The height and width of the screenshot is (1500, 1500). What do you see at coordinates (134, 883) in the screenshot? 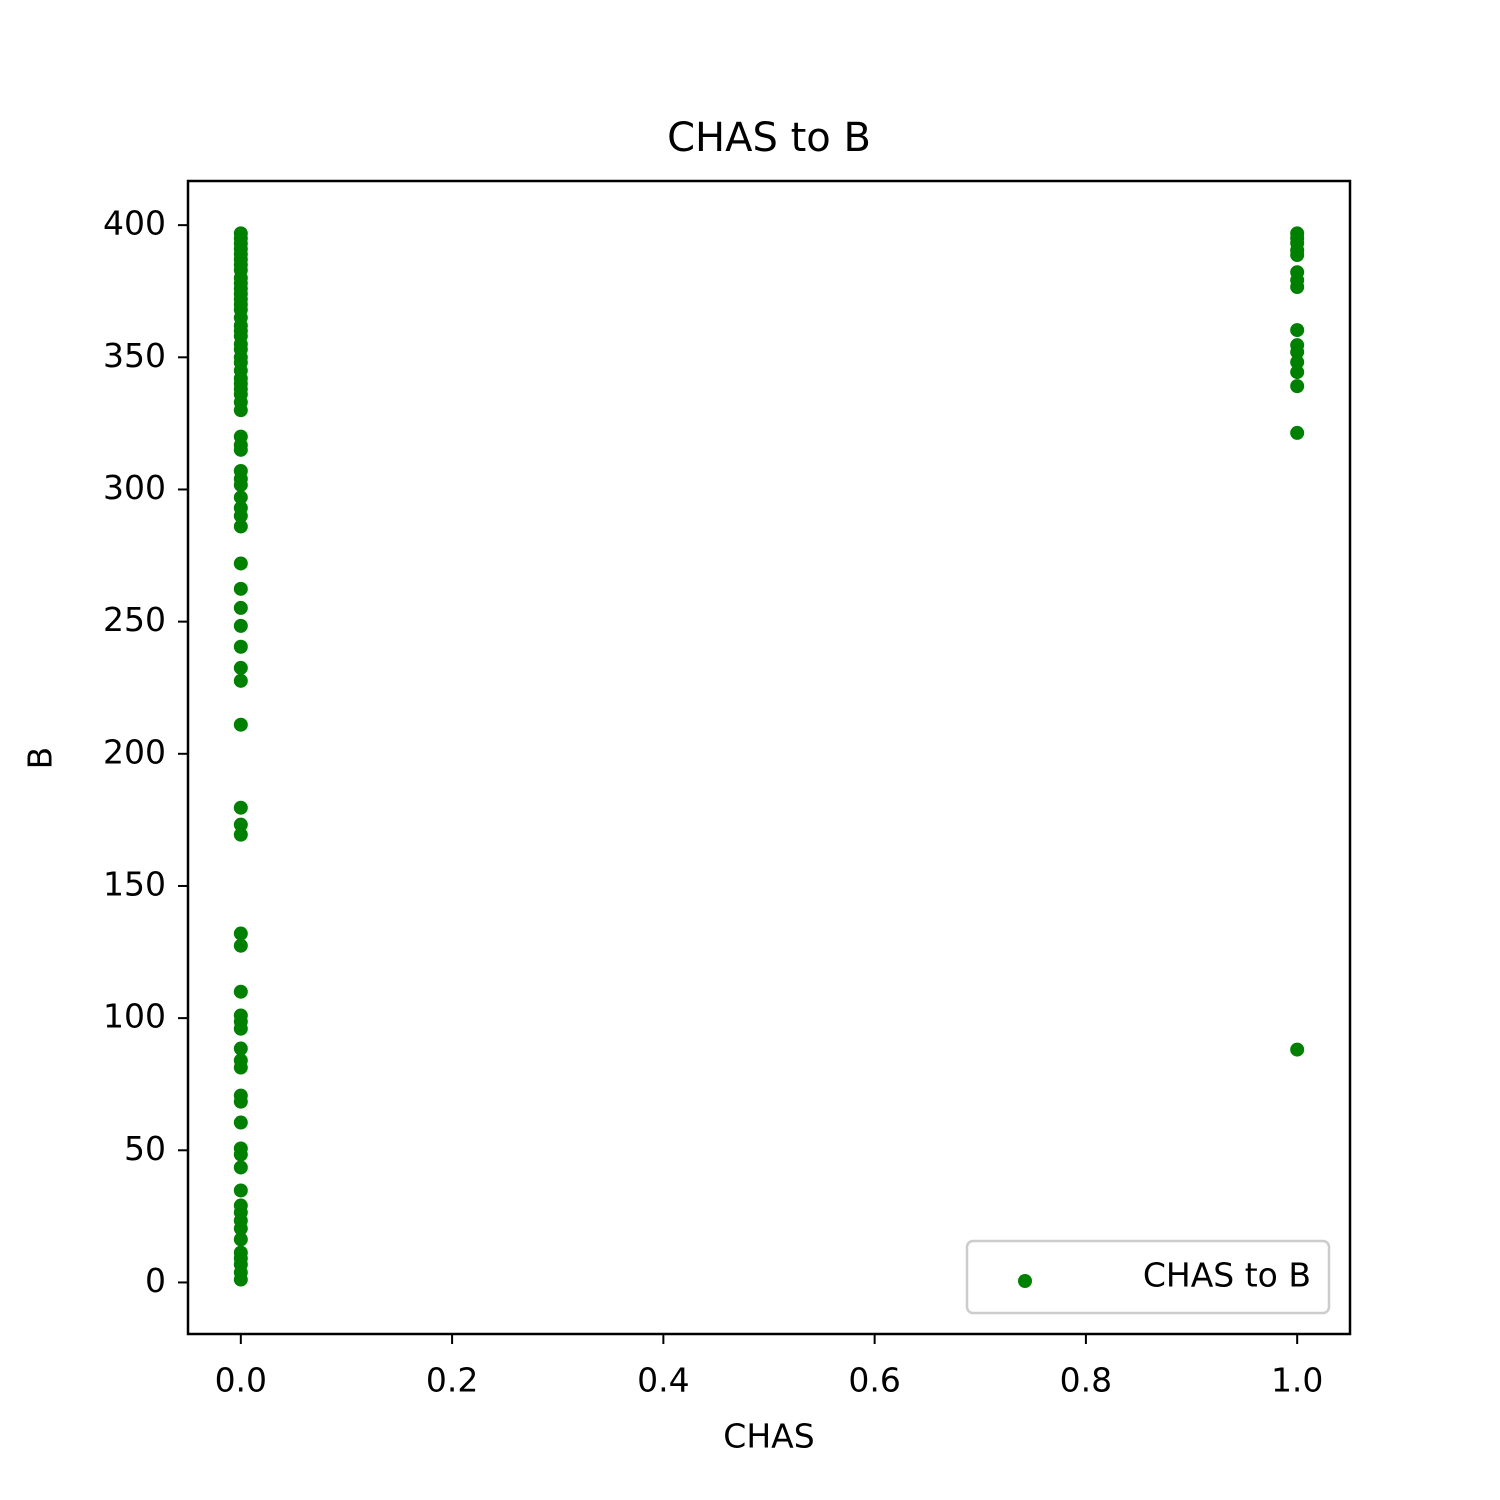
I see `y-tick-label: 150` at bounding box center [134, 883].